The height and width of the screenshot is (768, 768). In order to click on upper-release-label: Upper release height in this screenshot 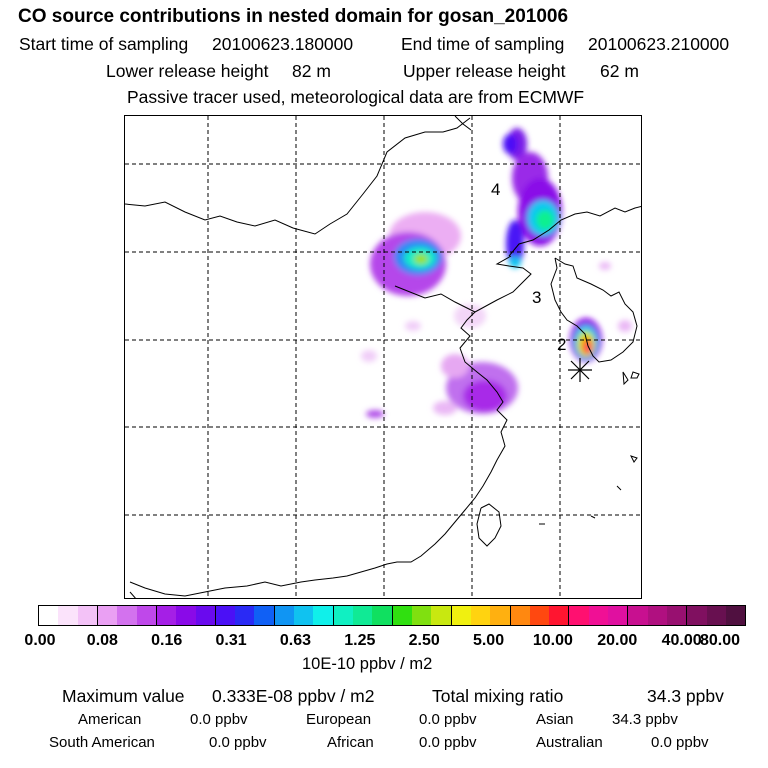, I will do `click(484, 71)`.